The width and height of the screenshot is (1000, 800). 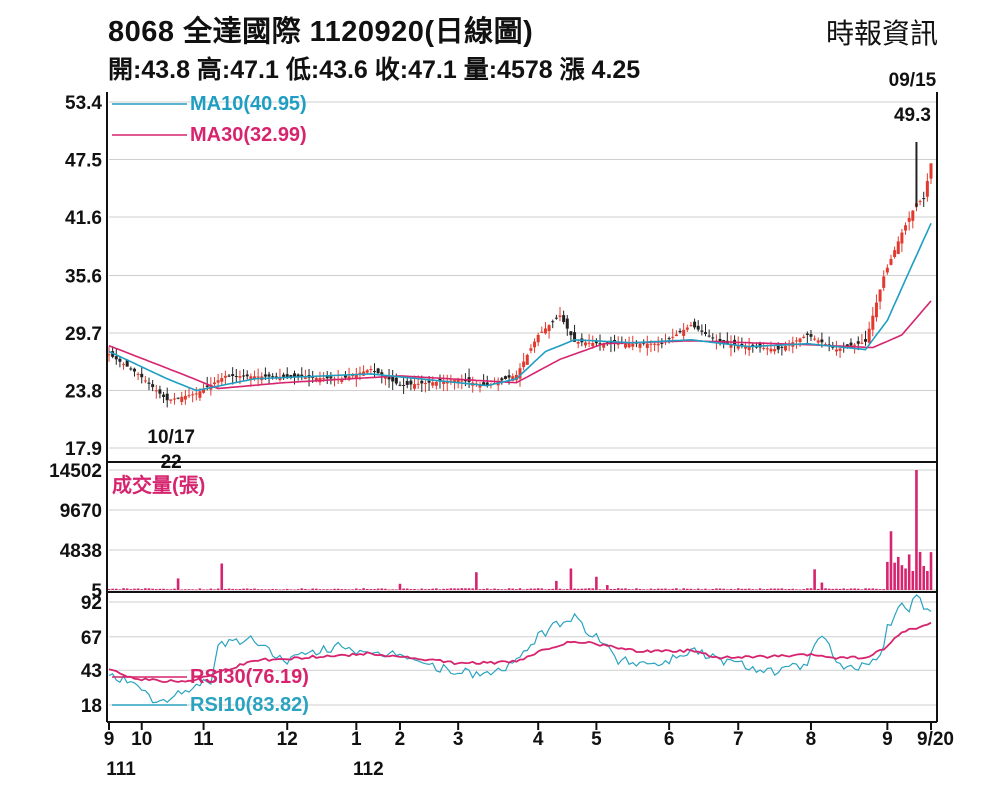 What do you see at coordinates (887, 739) in the screenshot?
I see `month-tick-label: 9` at bounding box center [887, 739].